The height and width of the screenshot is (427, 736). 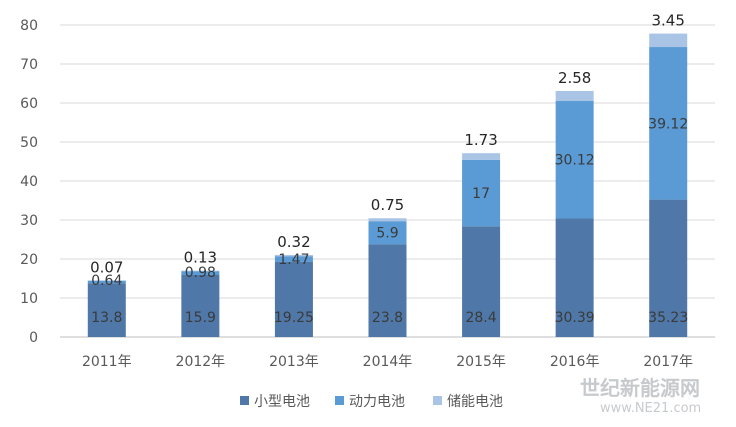 I want to click on data-label: 3.45, so click(x=668, y=21).